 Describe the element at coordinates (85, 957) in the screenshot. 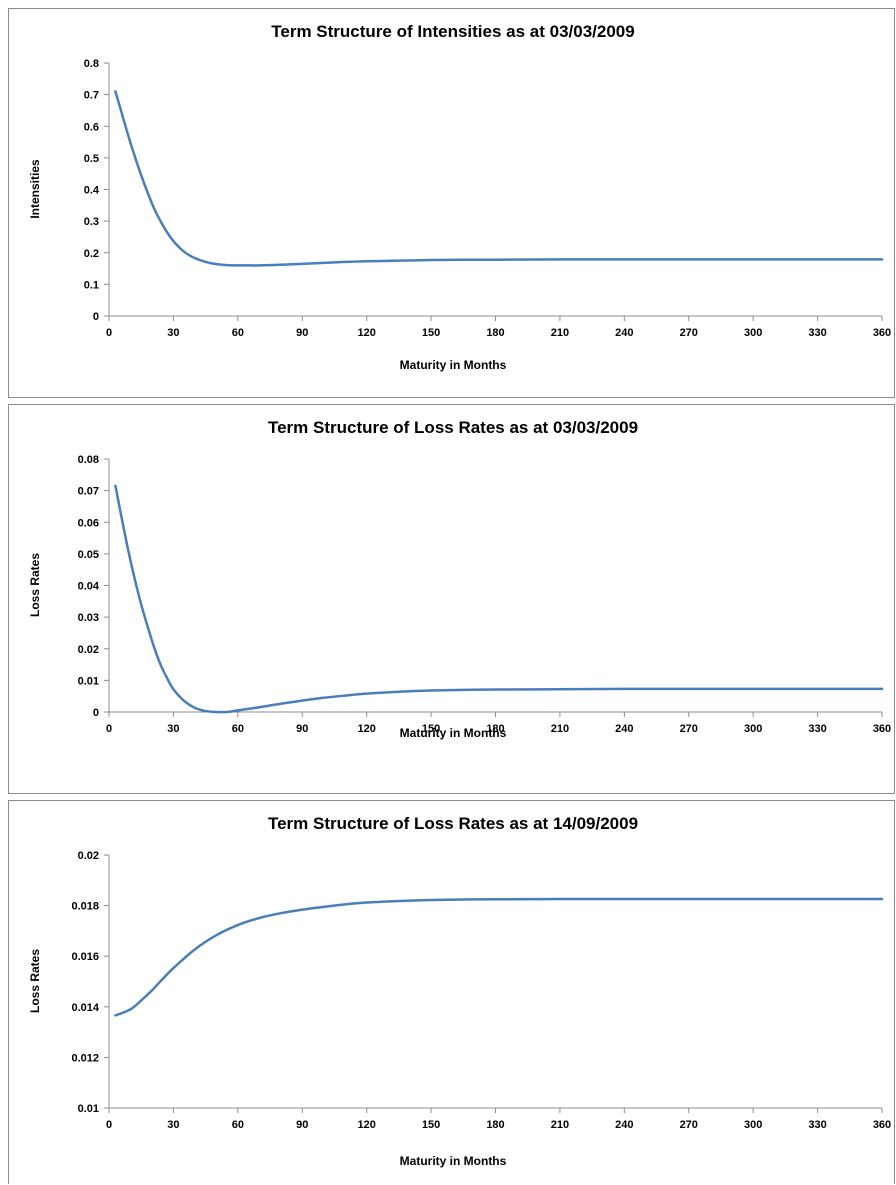

I see `y-tick-label: 0.016` at that location.